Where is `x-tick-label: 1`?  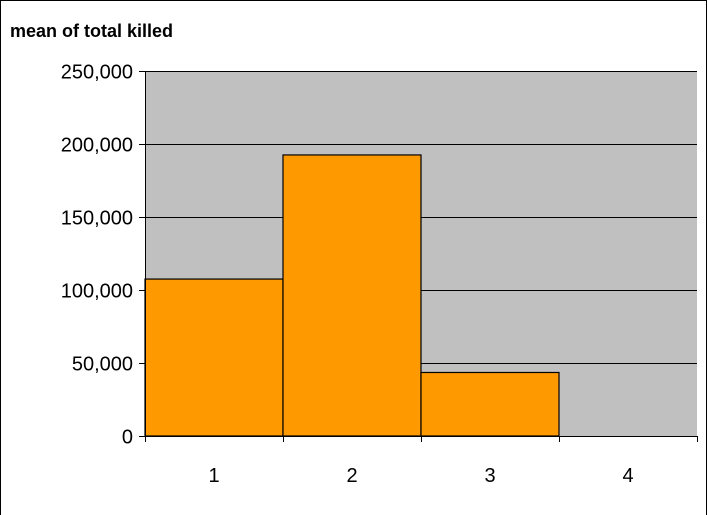 x-tick-label: 1 is located at coordinates (213, 476).